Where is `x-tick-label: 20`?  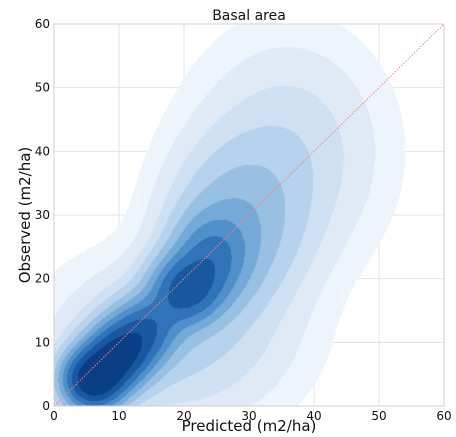 x-tick-label: 20 is located at coordinates (183, 416).